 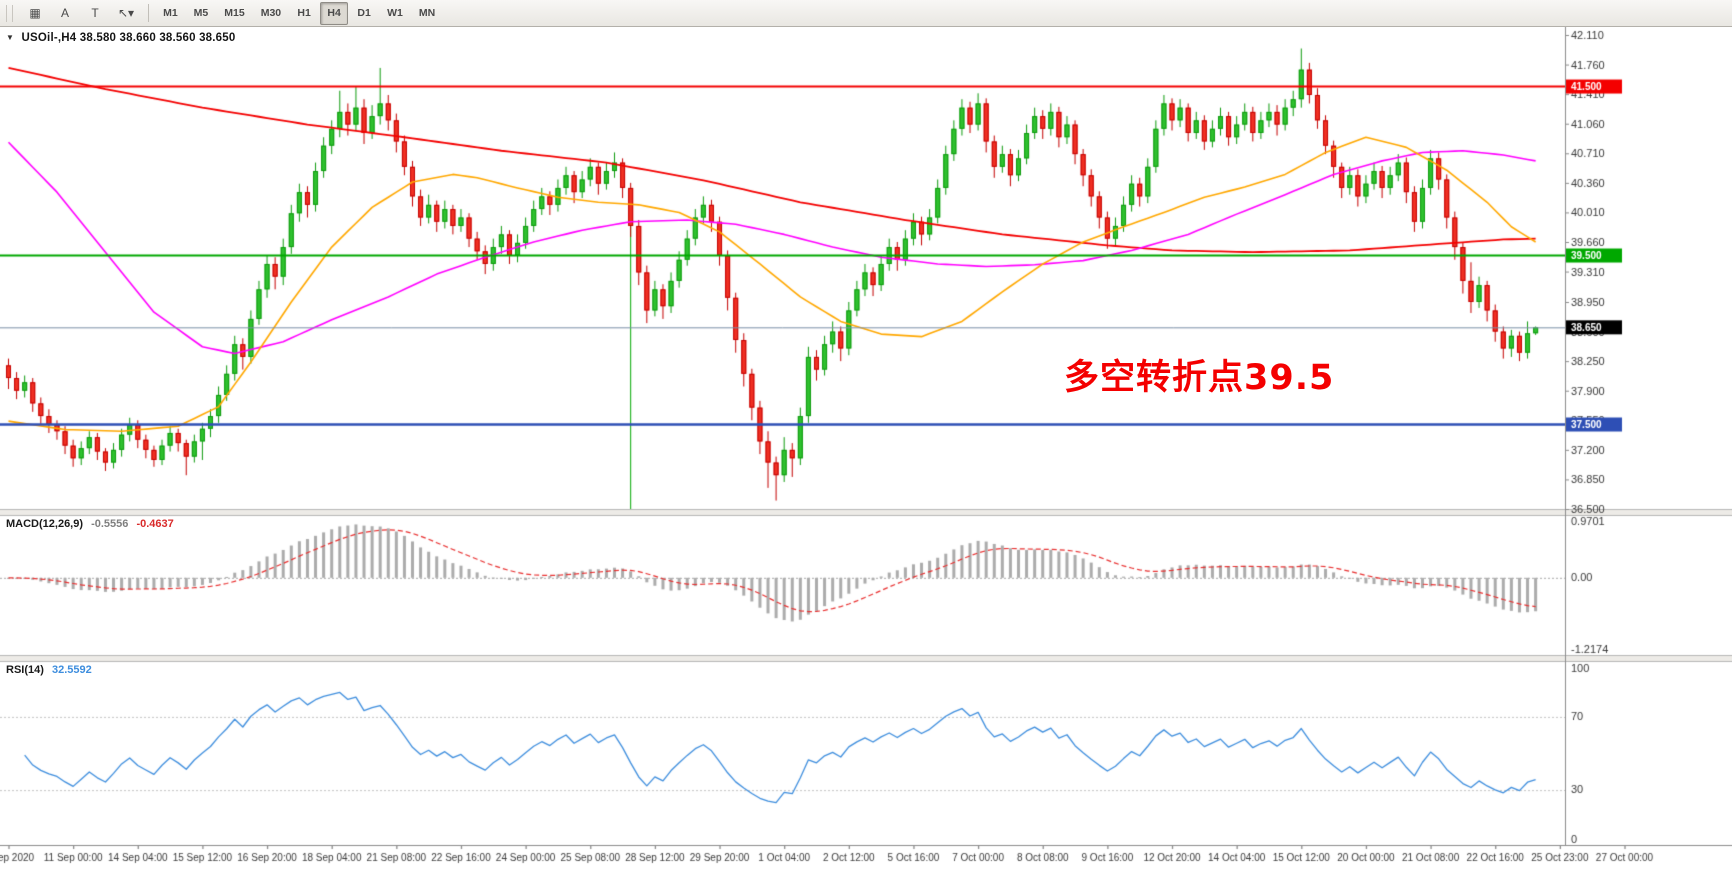 I want to click on tf-button-m5: M5, so click(x=201, y=12).